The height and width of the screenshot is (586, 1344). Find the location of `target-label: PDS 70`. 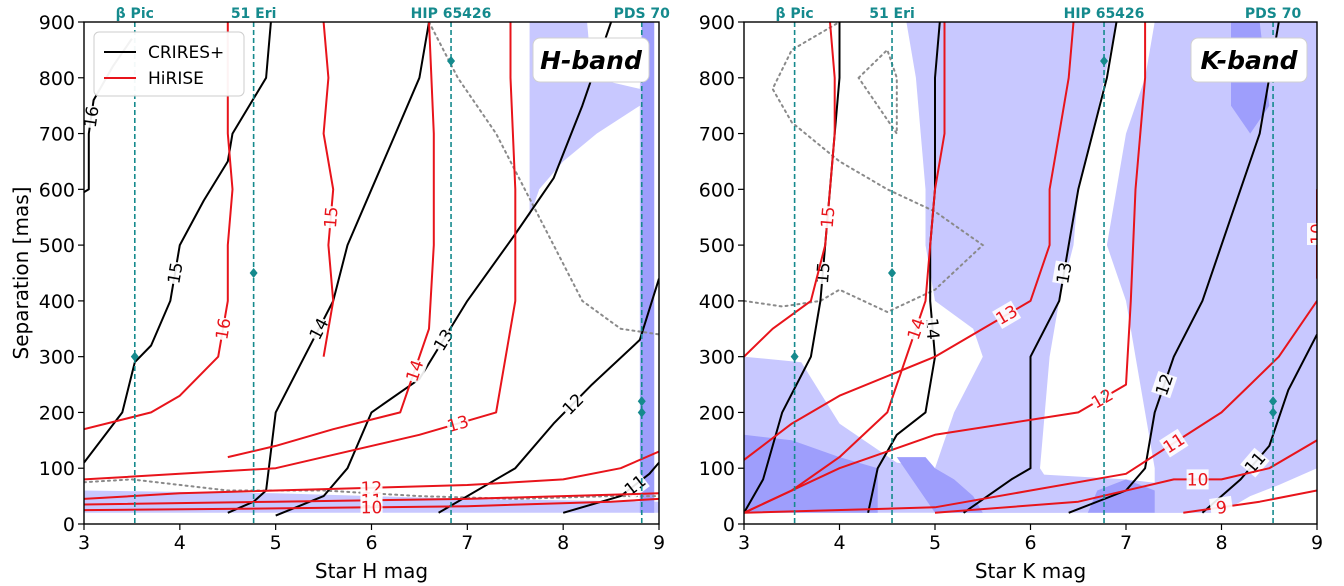

target-label: PDS 70 is located at coordinates (1273, 14).